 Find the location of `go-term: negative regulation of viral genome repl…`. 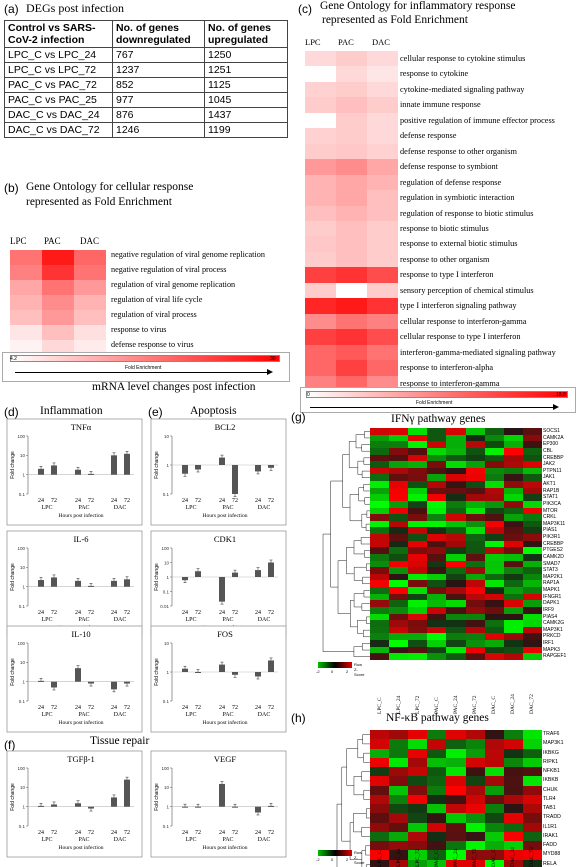

go-term: negative regulation of viral genome repl… is located at coordinates (188, 254).